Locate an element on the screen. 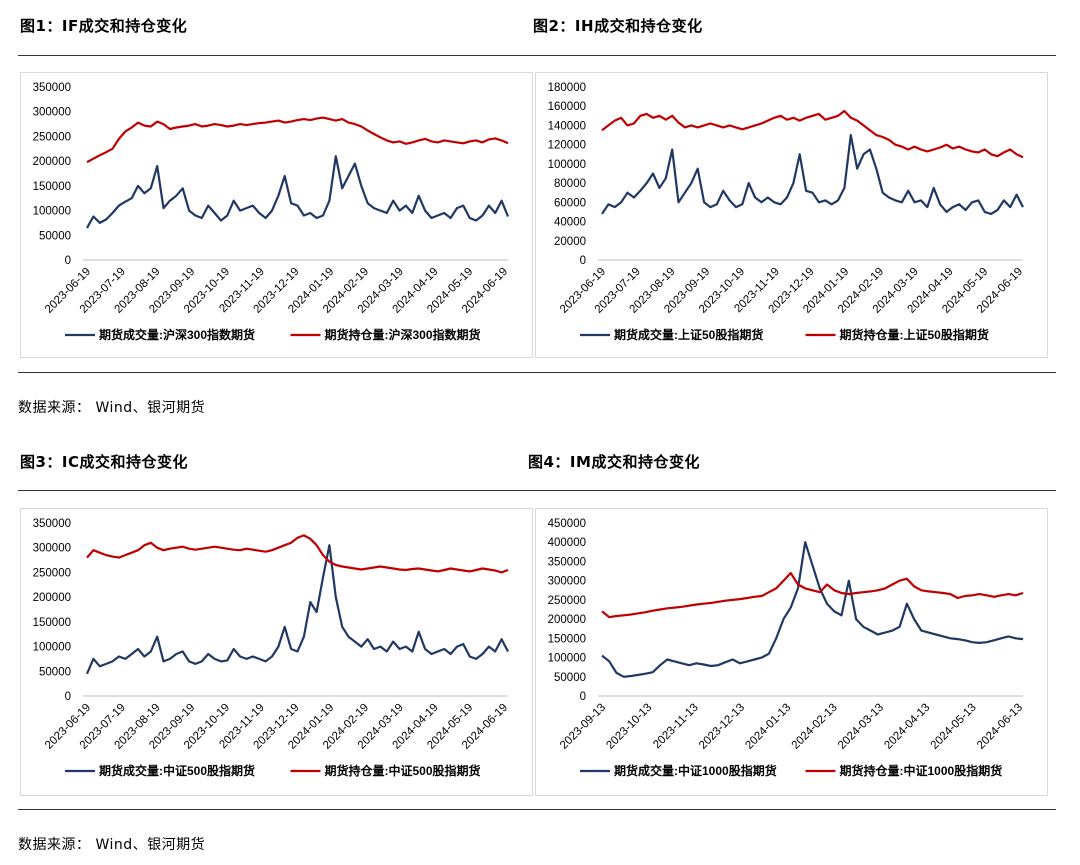 Image resolution: width=1080 pixels, height=865 pixels. figure-1-title: 图1：IF成交和持仓变化 is located at coordinates (104, 26).